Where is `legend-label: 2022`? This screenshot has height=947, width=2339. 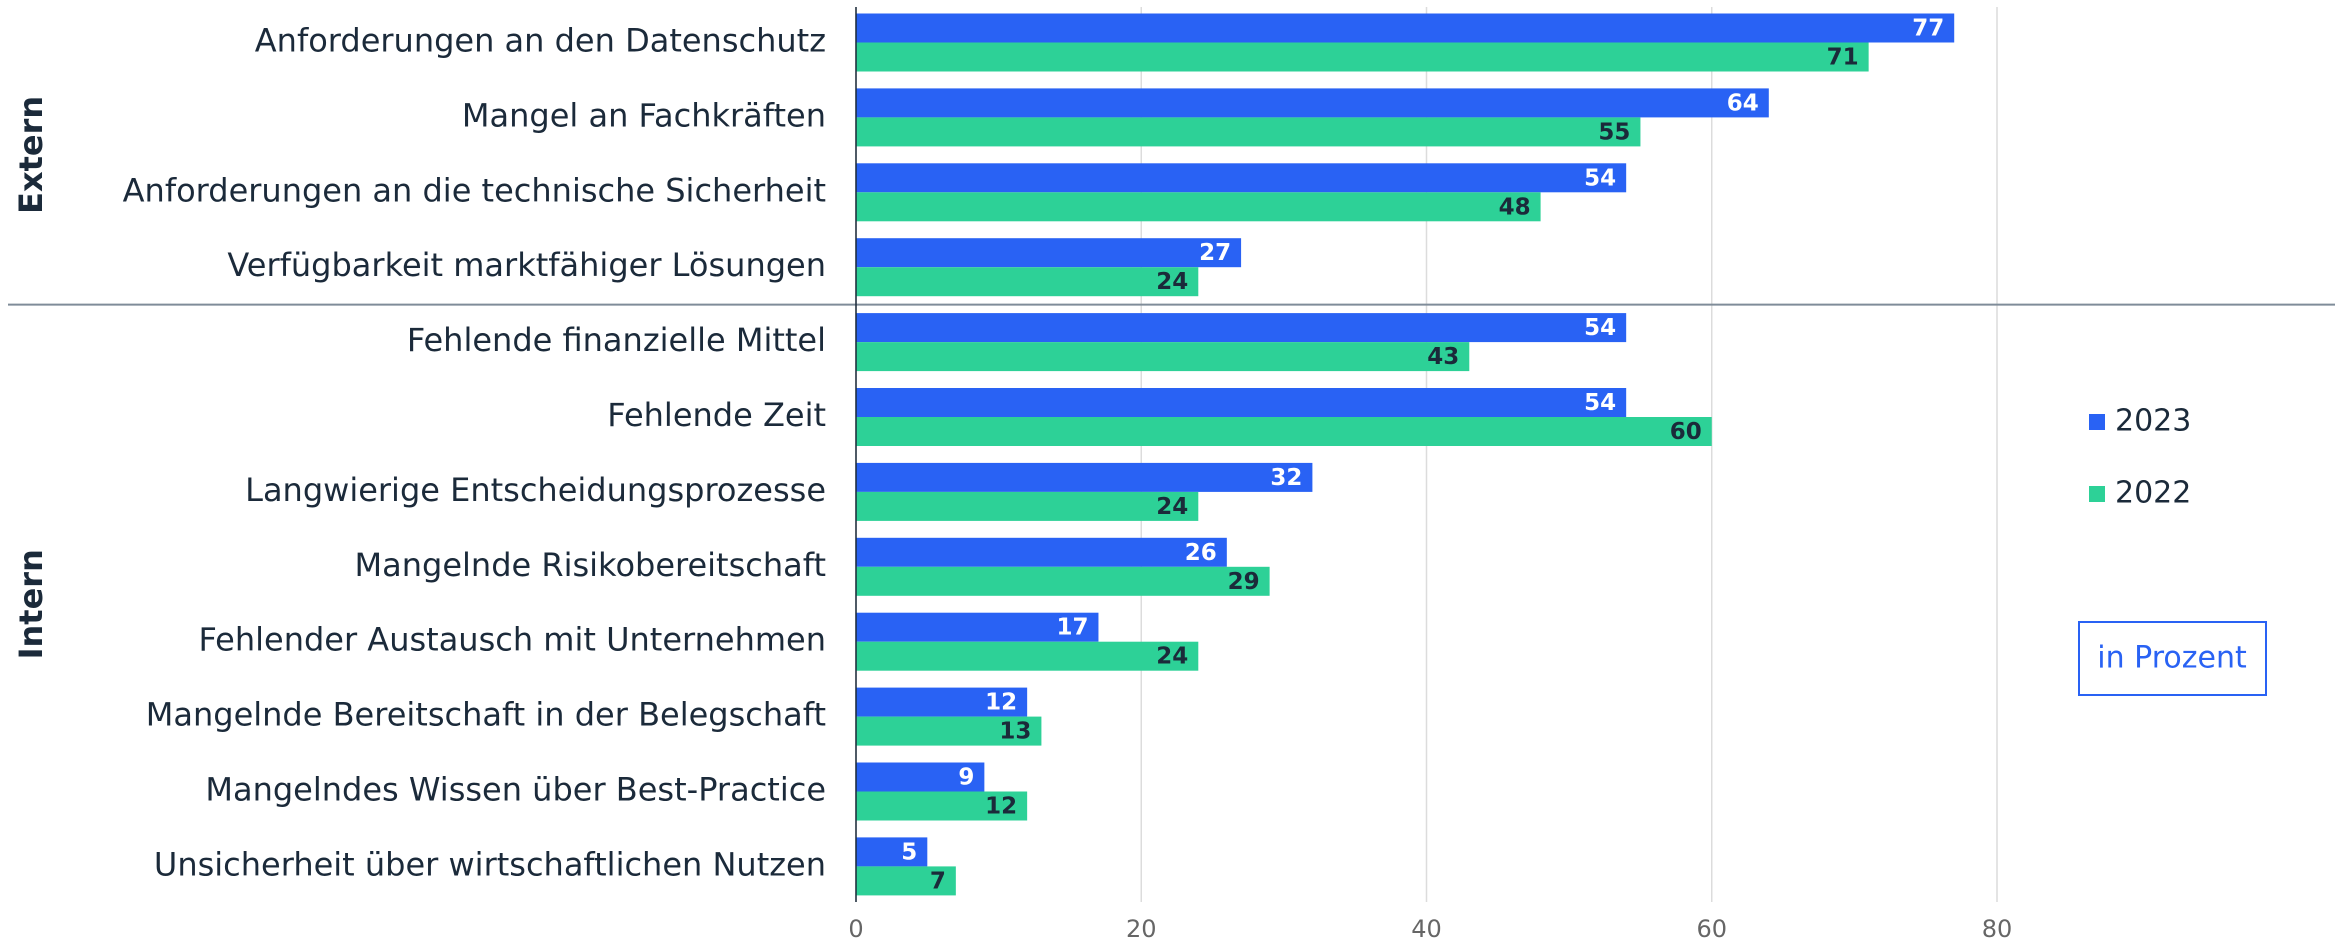 legend-label: 2022 is located at coordinates (2153, 493).